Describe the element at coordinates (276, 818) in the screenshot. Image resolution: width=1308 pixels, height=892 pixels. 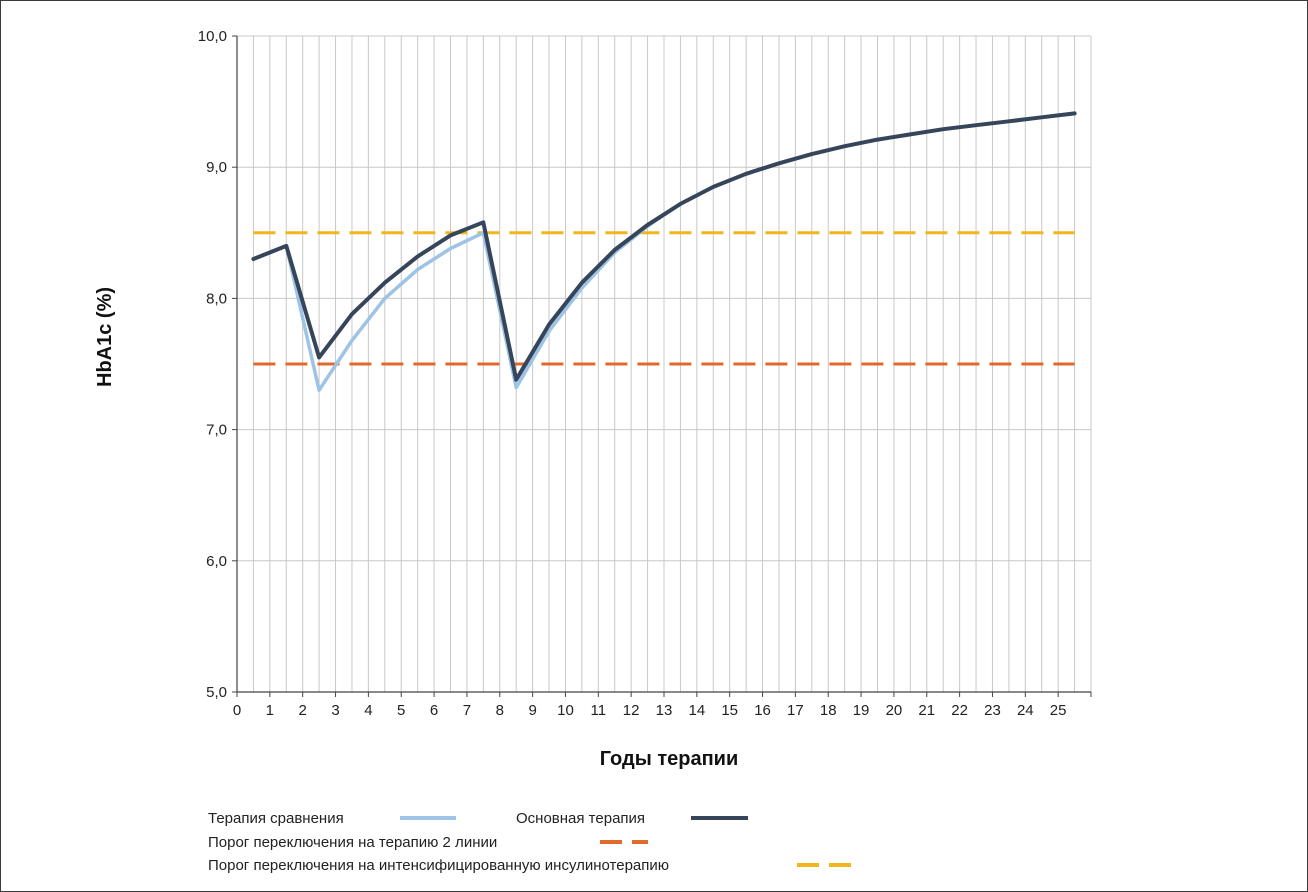
I see `legend-label-comparison: Терапия сравнения` at that location.